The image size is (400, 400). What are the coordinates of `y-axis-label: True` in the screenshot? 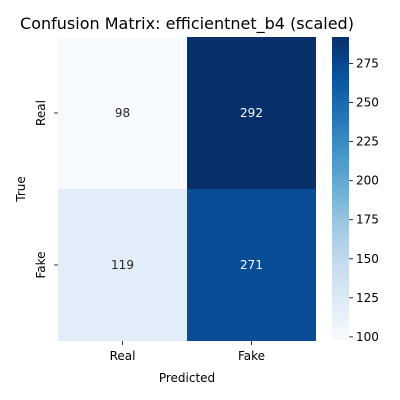 It's located at (21, 189).